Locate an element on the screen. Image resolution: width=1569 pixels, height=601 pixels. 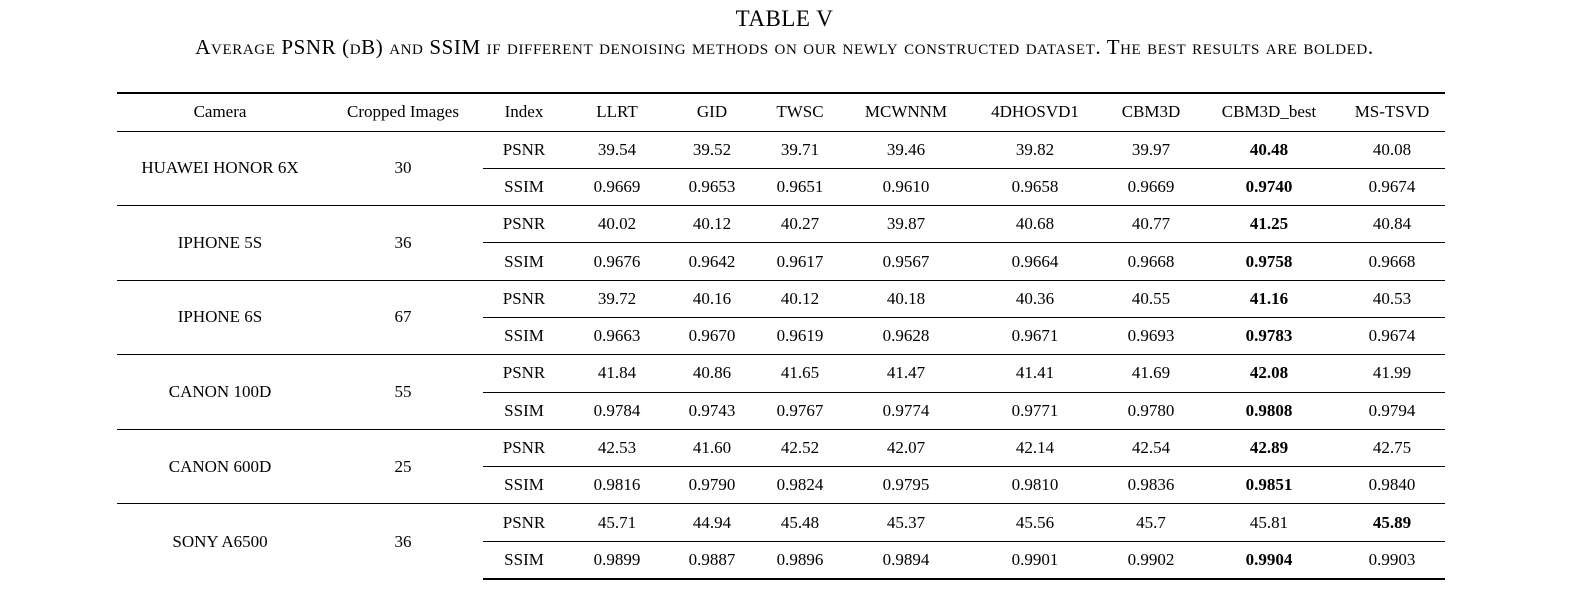
value-cell: 42.14 is located at coordinates (1035, 447).